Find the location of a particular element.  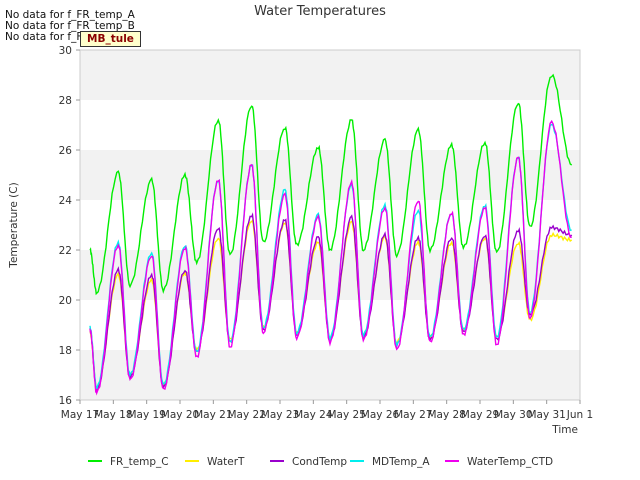

site-tag: MB_tule is located at coordinates (110, 39).